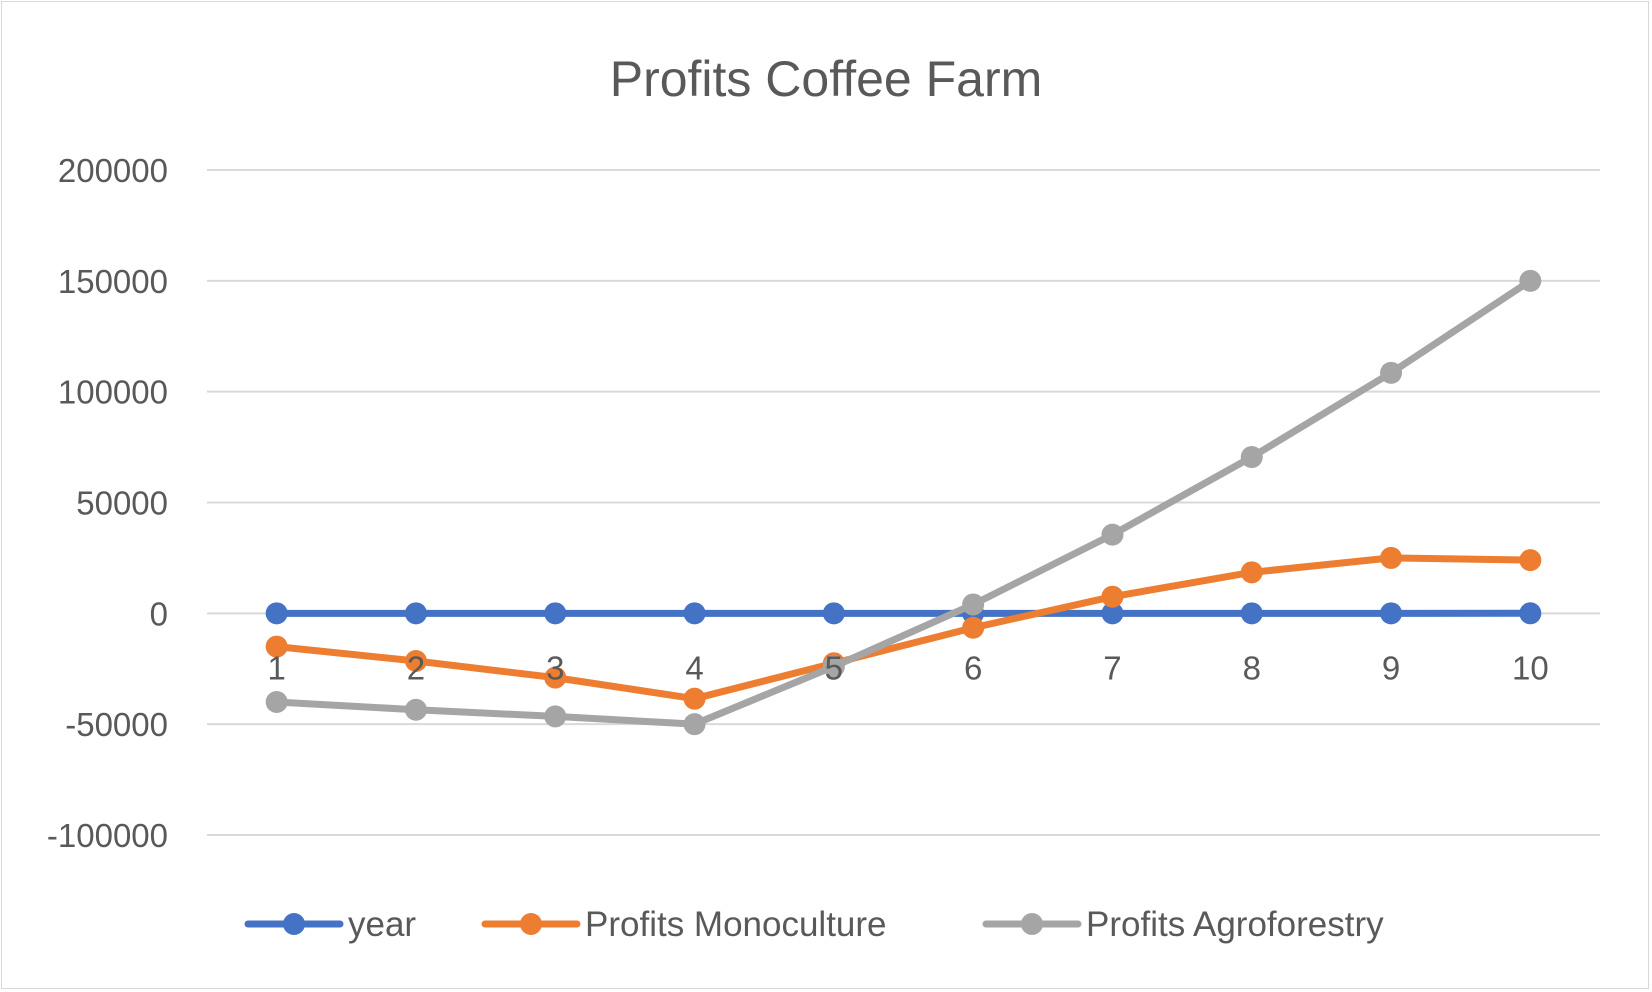 The image size is (1652, 992). What do you see at coordinates (973, 667) in the screenshot?
I see `x-tick-label: 6` at bounding box center [973, 667].